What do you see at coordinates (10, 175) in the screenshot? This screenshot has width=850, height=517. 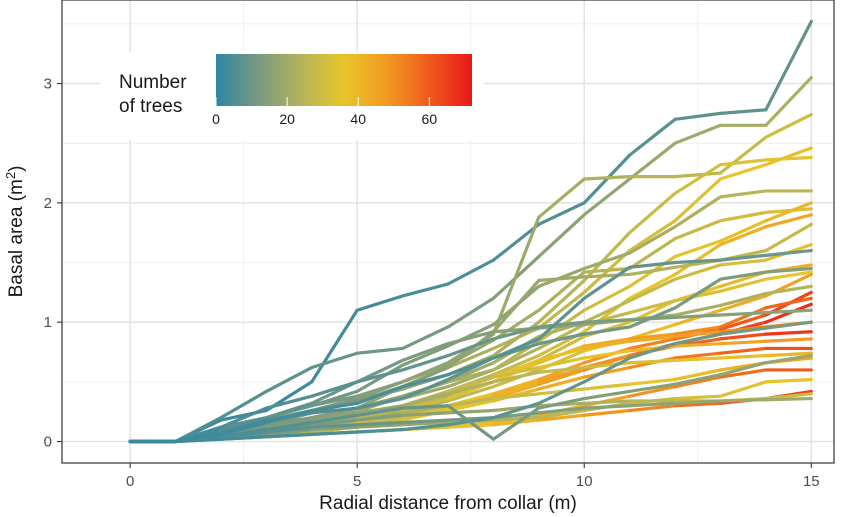 I see `y-axis-title-superscript: 2` at bounding box center [10, 175].